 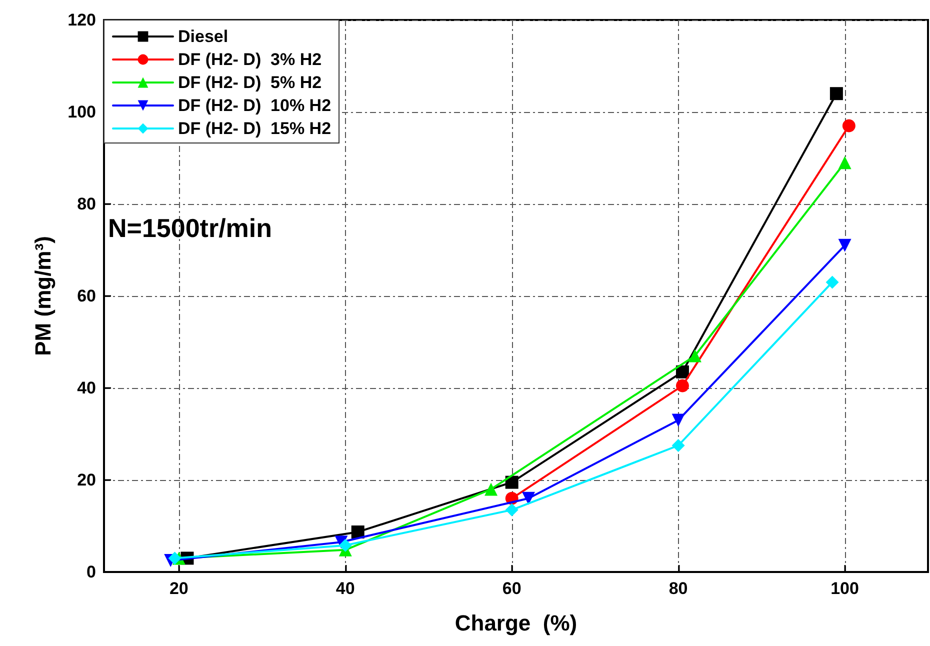 What do you see at coordinates (678, 588) in the screenshot?
I see `x-tick-label: 80` at bounding box center [678, 588].